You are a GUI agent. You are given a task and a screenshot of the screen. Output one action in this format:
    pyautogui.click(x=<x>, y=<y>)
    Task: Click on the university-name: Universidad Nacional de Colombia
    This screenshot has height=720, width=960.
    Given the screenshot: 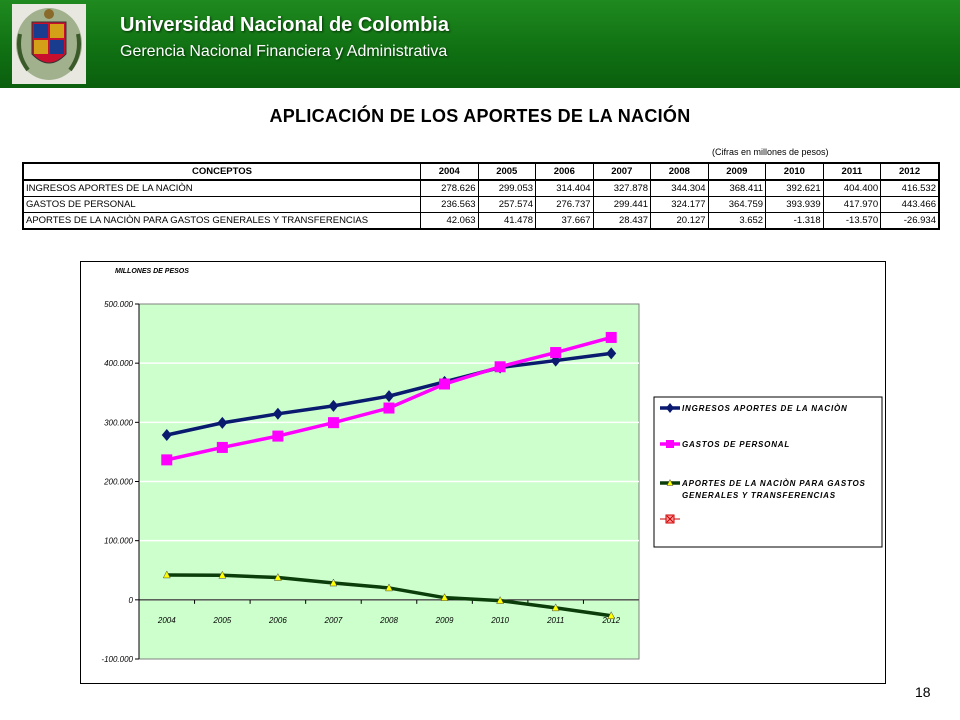 What is the action you would take?
    pyautogui.click(x=284, y=25)
    